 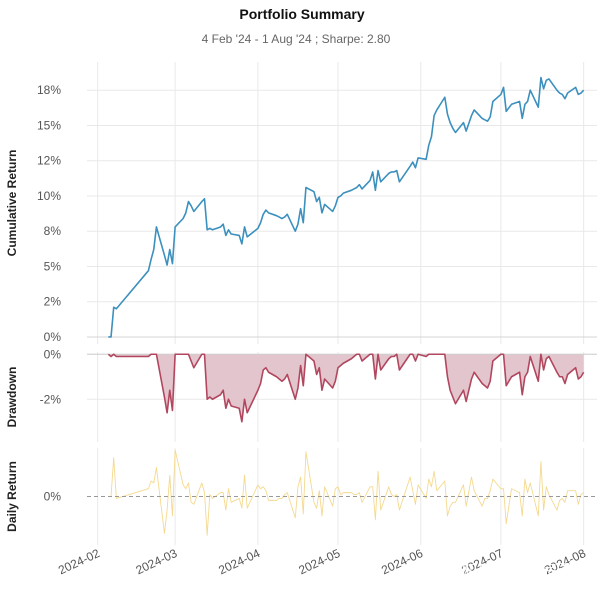 What do you see at coordinates (49, 196) in the screenshot?
I see `y-tick-label: 10%` at bounding box center [49, 196].